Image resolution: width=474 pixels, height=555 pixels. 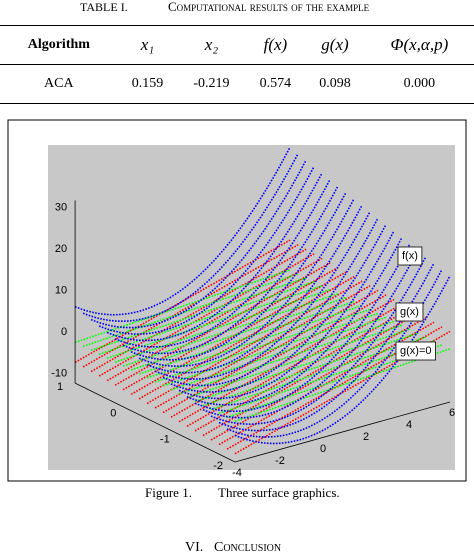 What do you see at coordinates (248, 547) in the screenshot?
I see `section-title: Conclusion` at bounding box center [248, 547].